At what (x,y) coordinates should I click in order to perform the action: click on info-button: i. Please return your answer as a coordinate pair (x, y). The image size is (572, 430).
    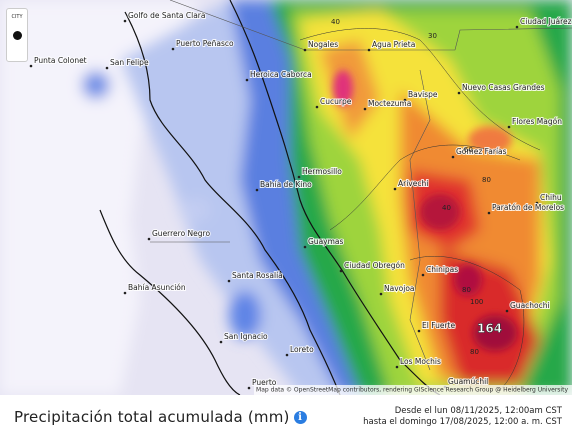
    Looking at the image, I should click on (300, 417).